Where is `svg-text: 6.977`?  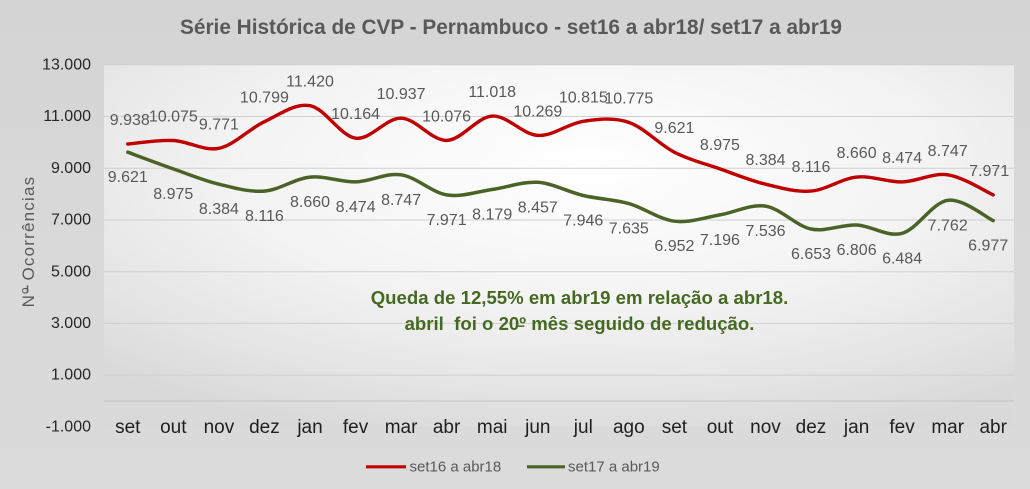
svg-text: 6.977 is located at coordinates (988, 246).